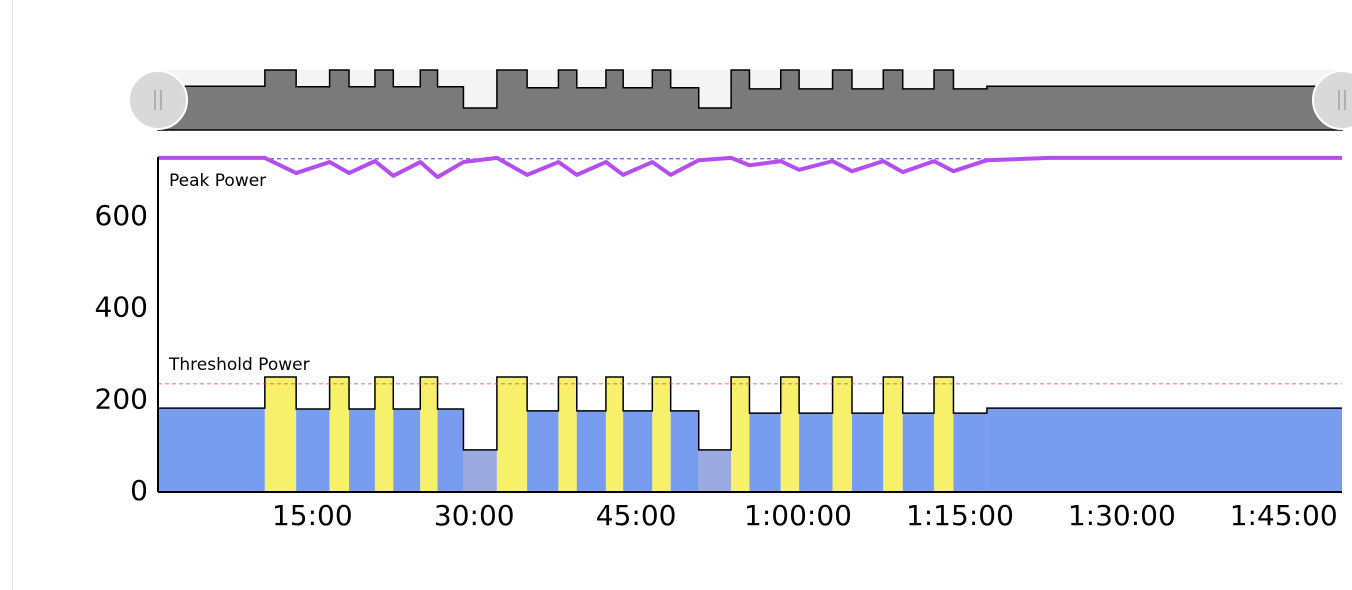 The width and height of the screenshot is (1352, 590). What do you see at coordinates (1332, 100) in the screenshot?
I see `overview-right-handle` at bounding box center [1332, 100].